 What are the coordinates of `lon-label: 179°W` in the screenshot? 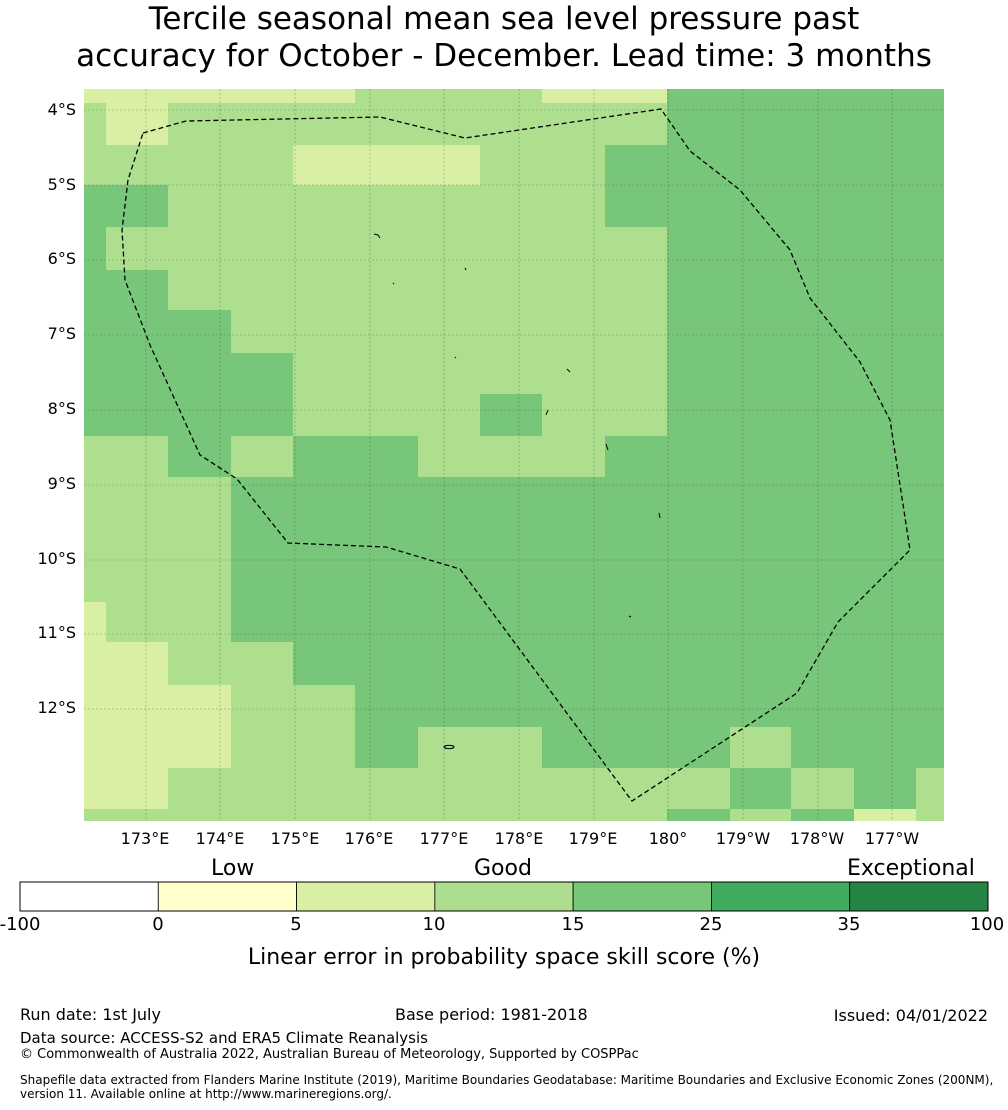 It's located at (743, 838).